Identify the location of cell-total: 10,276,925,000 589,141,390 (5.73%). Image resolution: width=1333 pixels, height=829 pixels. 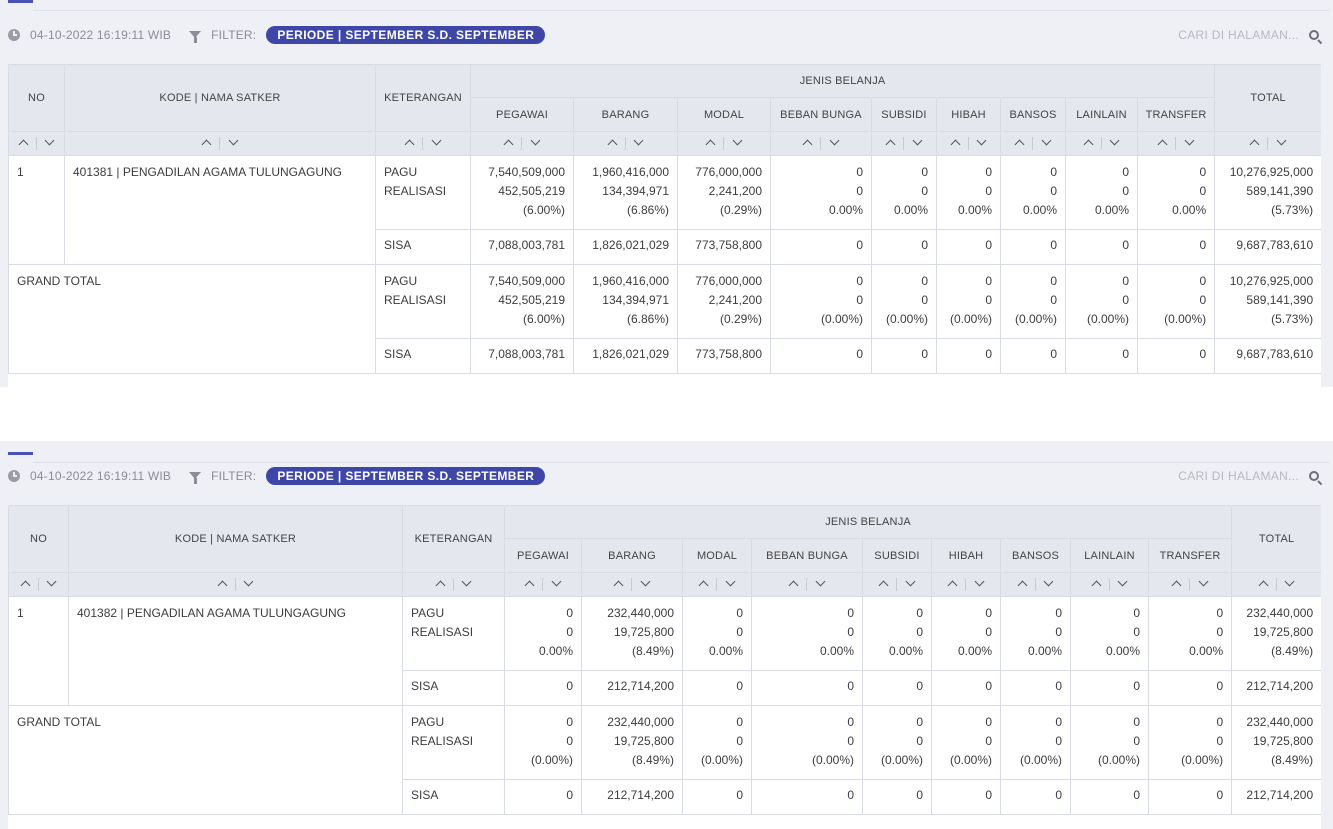
(1267, 192).